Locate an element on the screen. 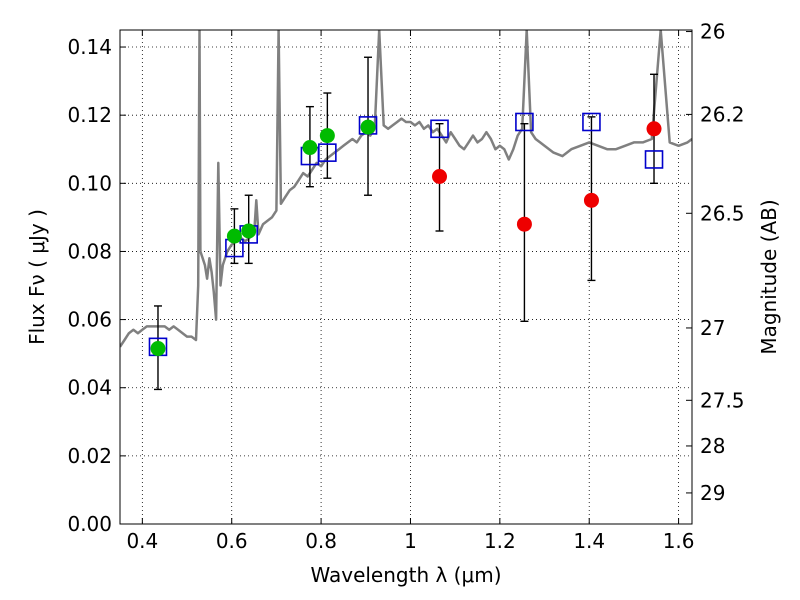 This screenshot has width=800, height=600. y-axis-label: Flux Fν ( μJy ) is located at coordinates (37, 277).